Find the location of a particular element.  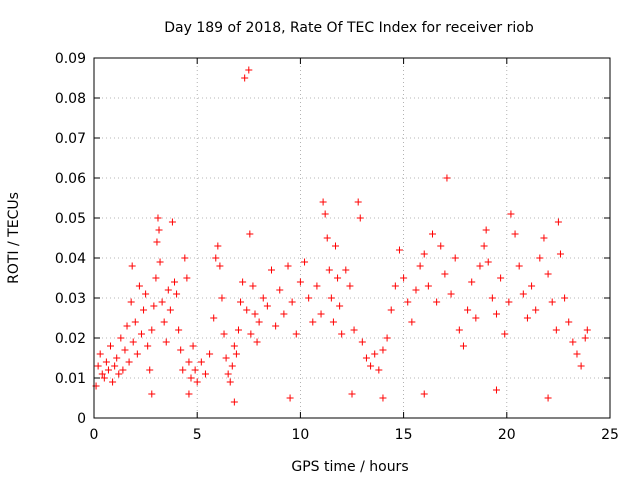

x-tick-label: 25 is located at coordinates (610, 435).